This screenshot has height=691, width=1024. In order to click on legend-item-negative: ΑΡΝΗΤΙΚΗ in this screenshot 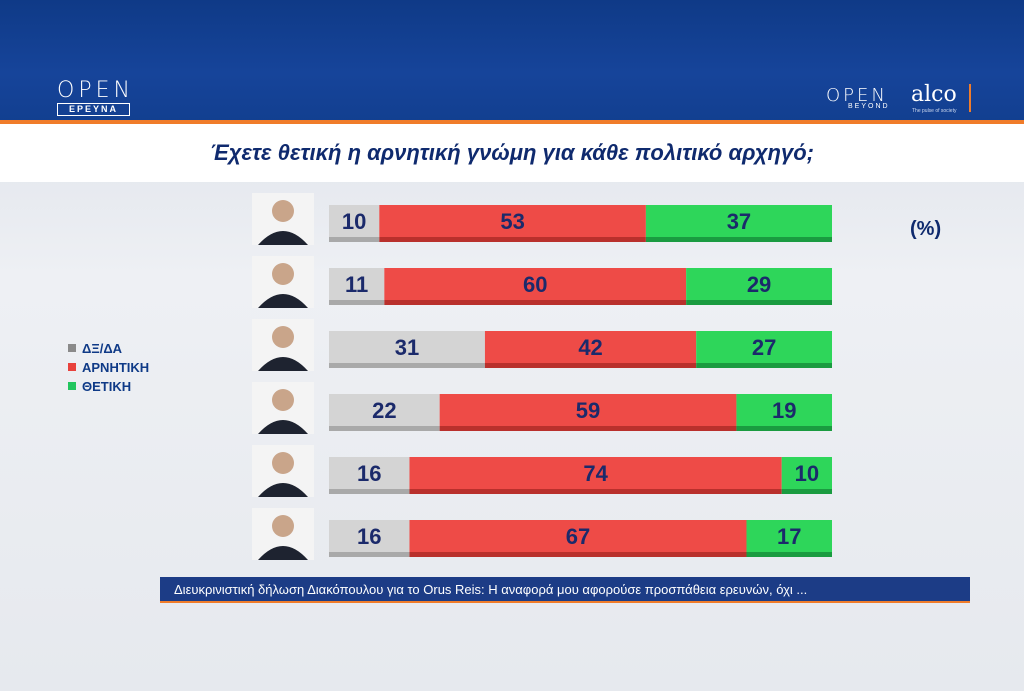, I will do `click(108, 367)`.